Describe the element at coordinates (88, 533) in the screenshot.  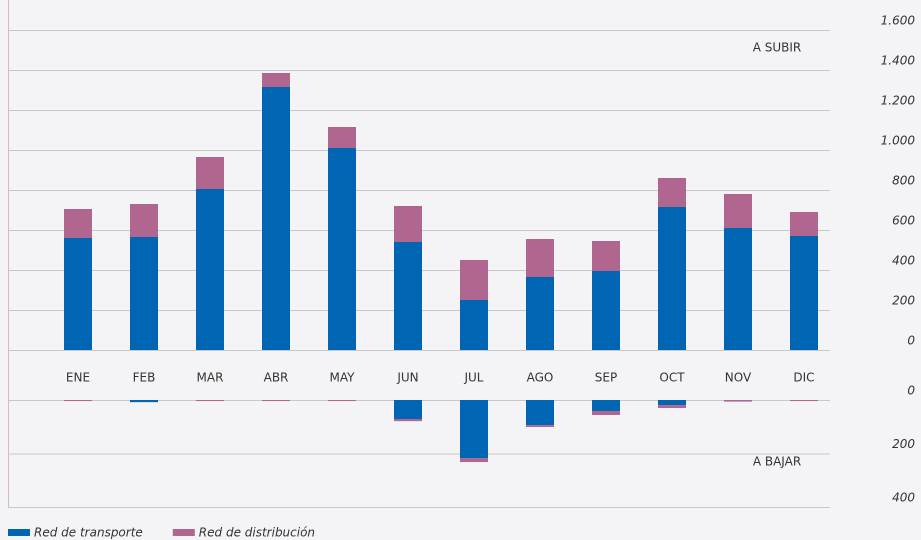
I see `legend-label: Red de transporte` at that location.